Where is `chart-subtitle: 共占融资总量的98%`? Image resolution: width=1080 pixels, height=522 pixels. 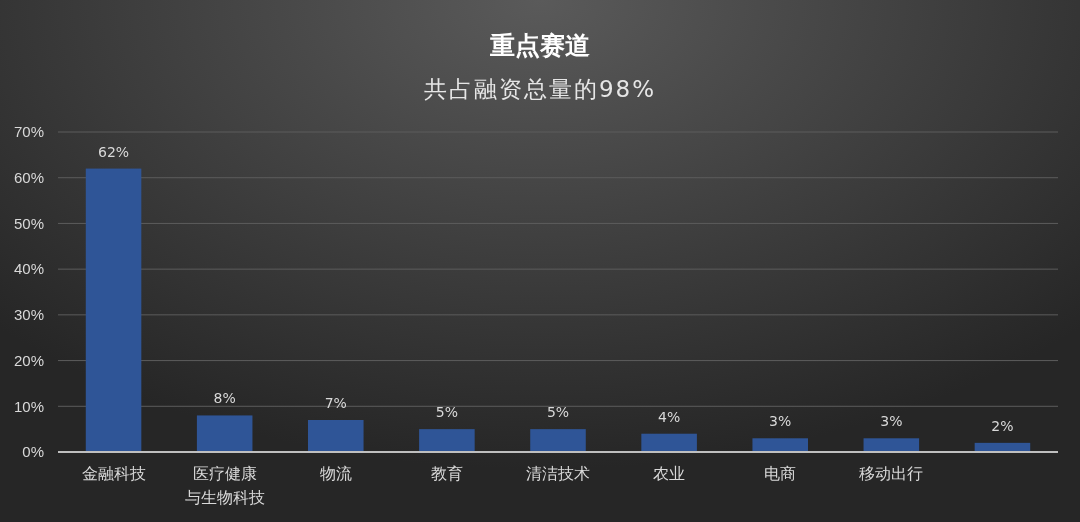 chart-subtitle: 共占融资总量的98% is located at coordinates (540, 89).